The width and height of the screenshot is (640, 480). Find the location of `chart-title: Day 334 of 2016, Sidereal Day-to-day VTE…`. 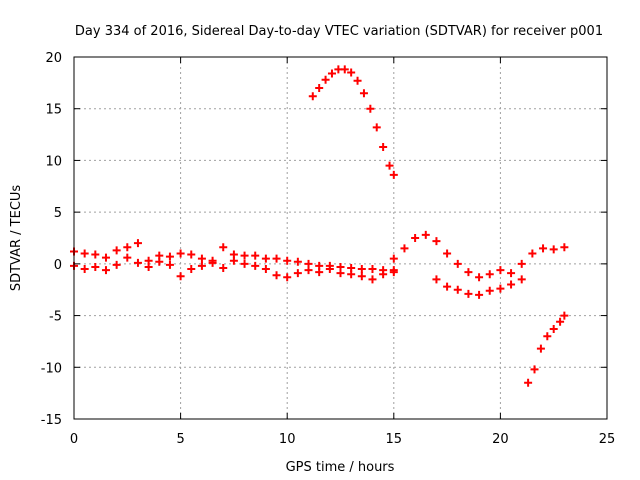

chart-title: Day 334 of 2016, Sidereal Day-to-day VTE… is located at coordinates (339, 31).